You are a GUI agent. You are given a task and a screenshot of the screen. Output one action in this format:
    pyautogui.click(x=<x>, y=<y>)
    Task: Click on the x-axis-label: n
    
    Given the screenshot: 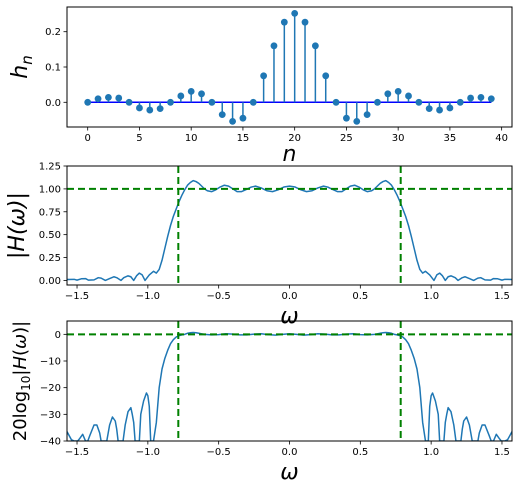 What is the action you would take?
    pyautogui.click(x=290, y=154)
    